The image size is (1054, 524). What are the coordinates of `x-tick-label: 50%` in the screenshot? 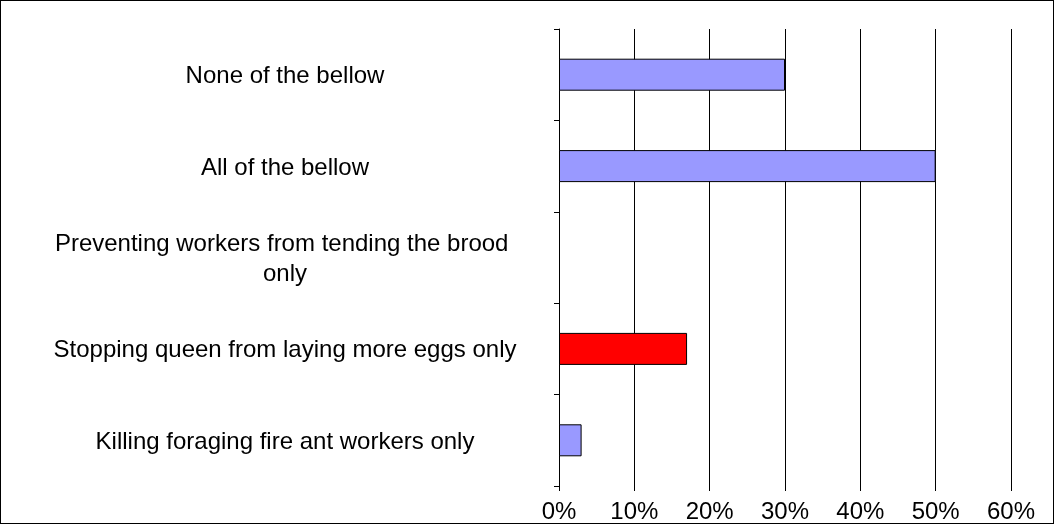 It's located at (935, 510).